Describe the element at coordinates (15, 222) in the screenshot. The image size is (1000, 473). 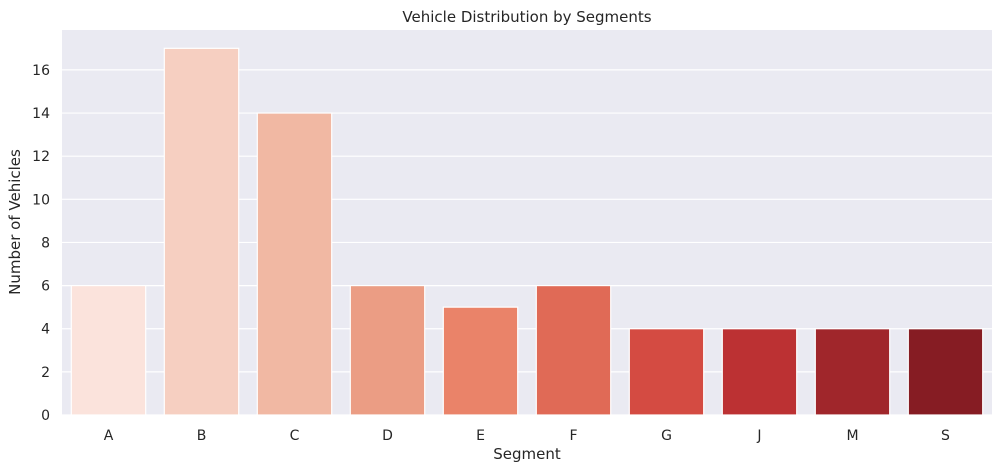
I see `y-axis-title: Number of Vehicles` at that location.